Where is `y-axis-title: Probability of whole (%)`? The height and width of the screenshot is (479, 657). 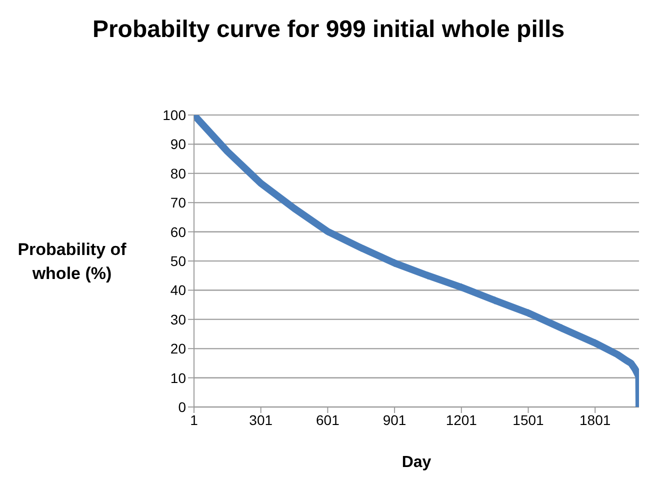 y-axis-title: Probability of whole (%) is located at coordinates (72, 262).